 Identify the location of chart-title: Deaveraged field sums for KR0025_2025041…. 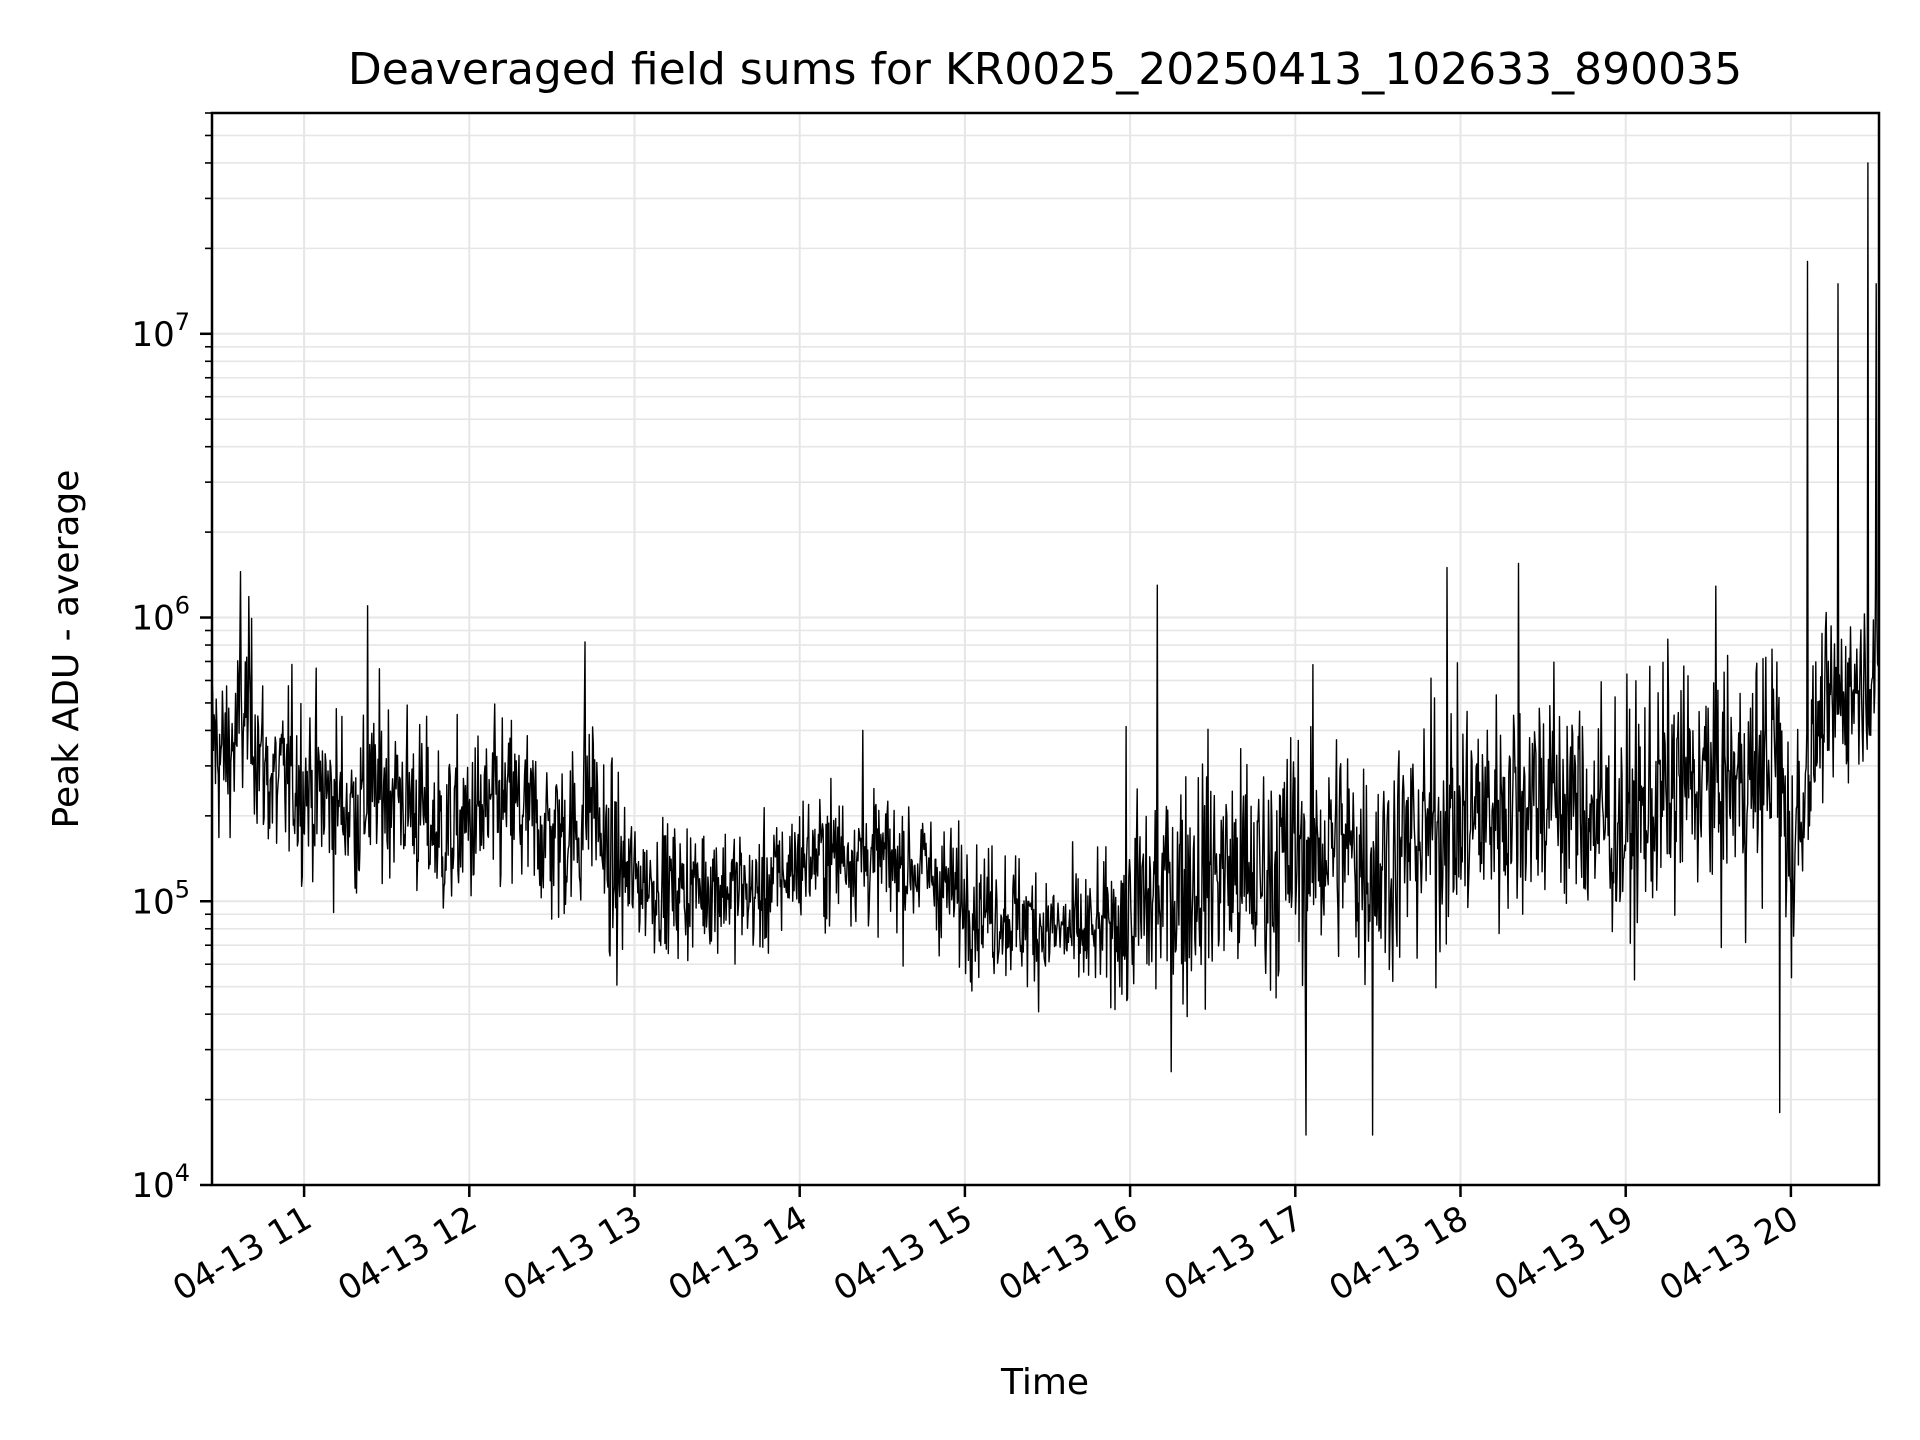
(1045, 69).